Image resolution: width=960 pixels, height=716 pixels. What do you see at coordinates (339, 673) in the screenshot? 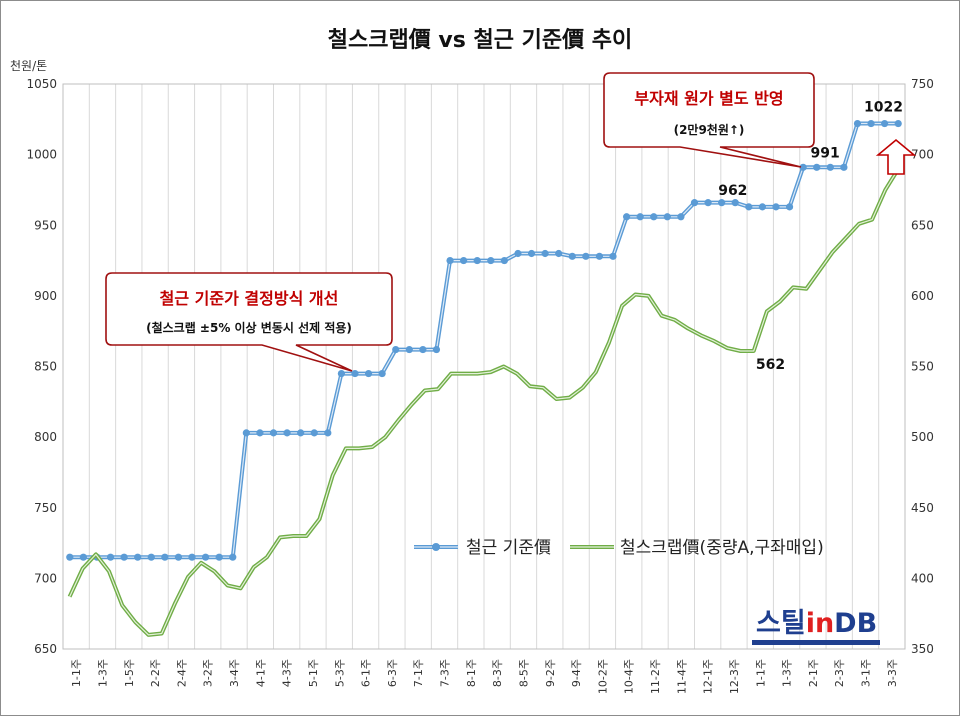
I see `x-tick-label: 5-3주` at bounding box center [339, 673].